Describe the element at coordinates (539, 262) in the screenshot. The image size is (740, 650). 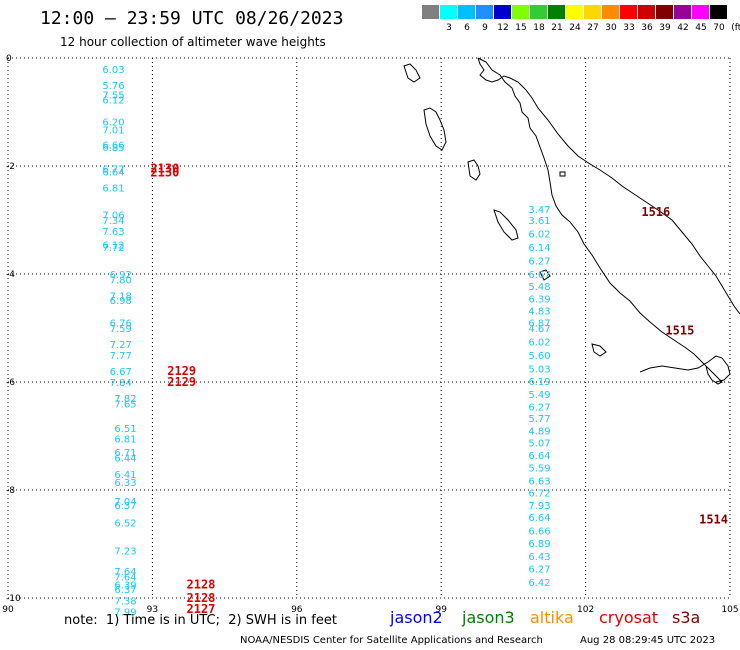
I see `swh-value: 6.27` at that location.